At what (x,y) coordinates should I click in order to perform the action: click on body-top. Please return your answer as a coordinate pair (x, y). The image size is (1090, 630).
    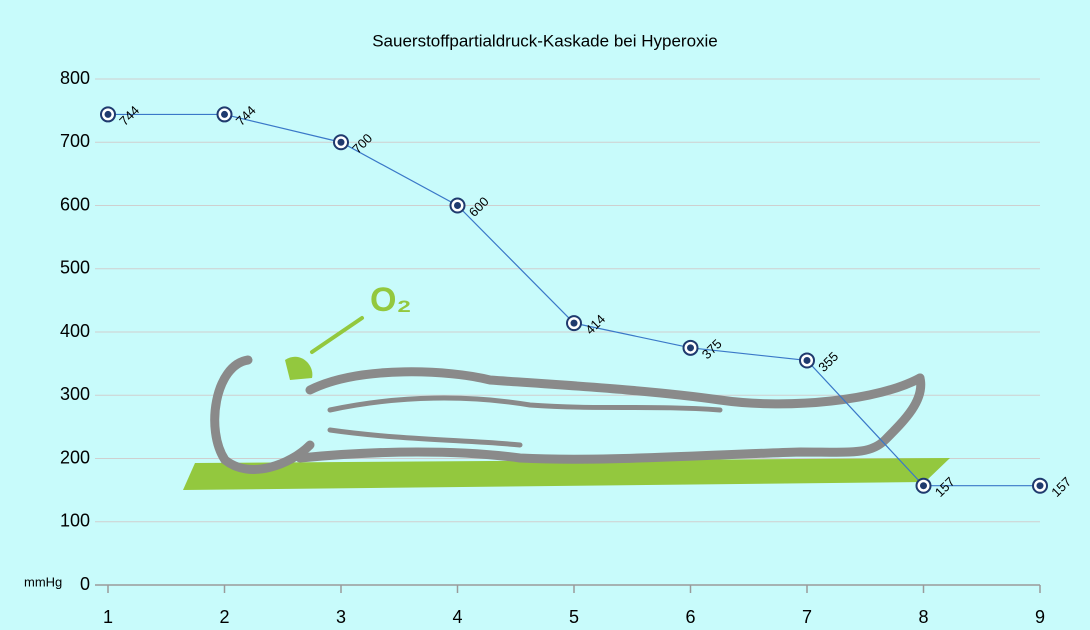
    Looking at the image, I should click on (615, 388).